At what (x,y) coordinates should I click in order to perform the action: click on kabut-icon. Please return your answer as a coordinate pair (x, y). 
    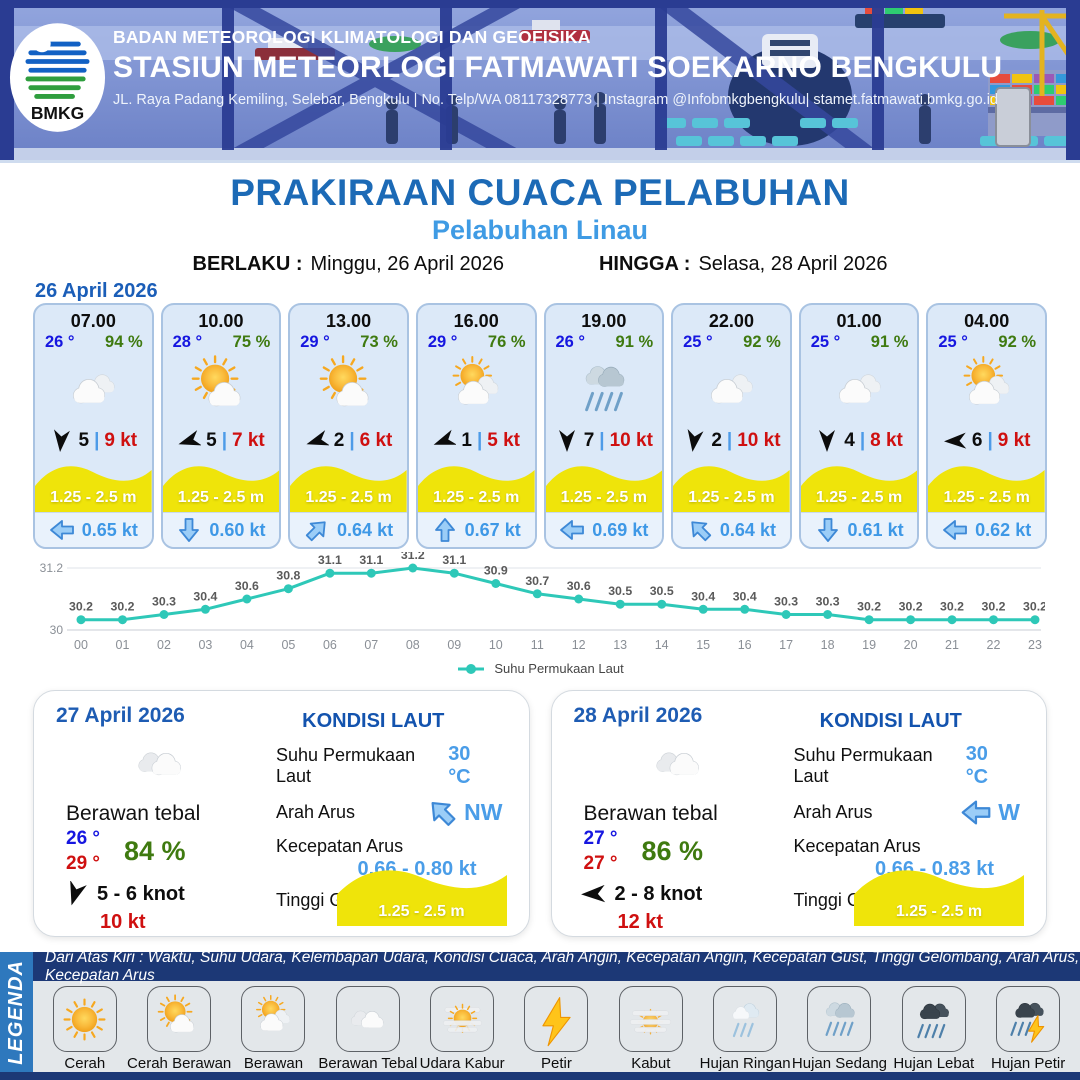
    Looking at the image, I should click on (651, 1021).